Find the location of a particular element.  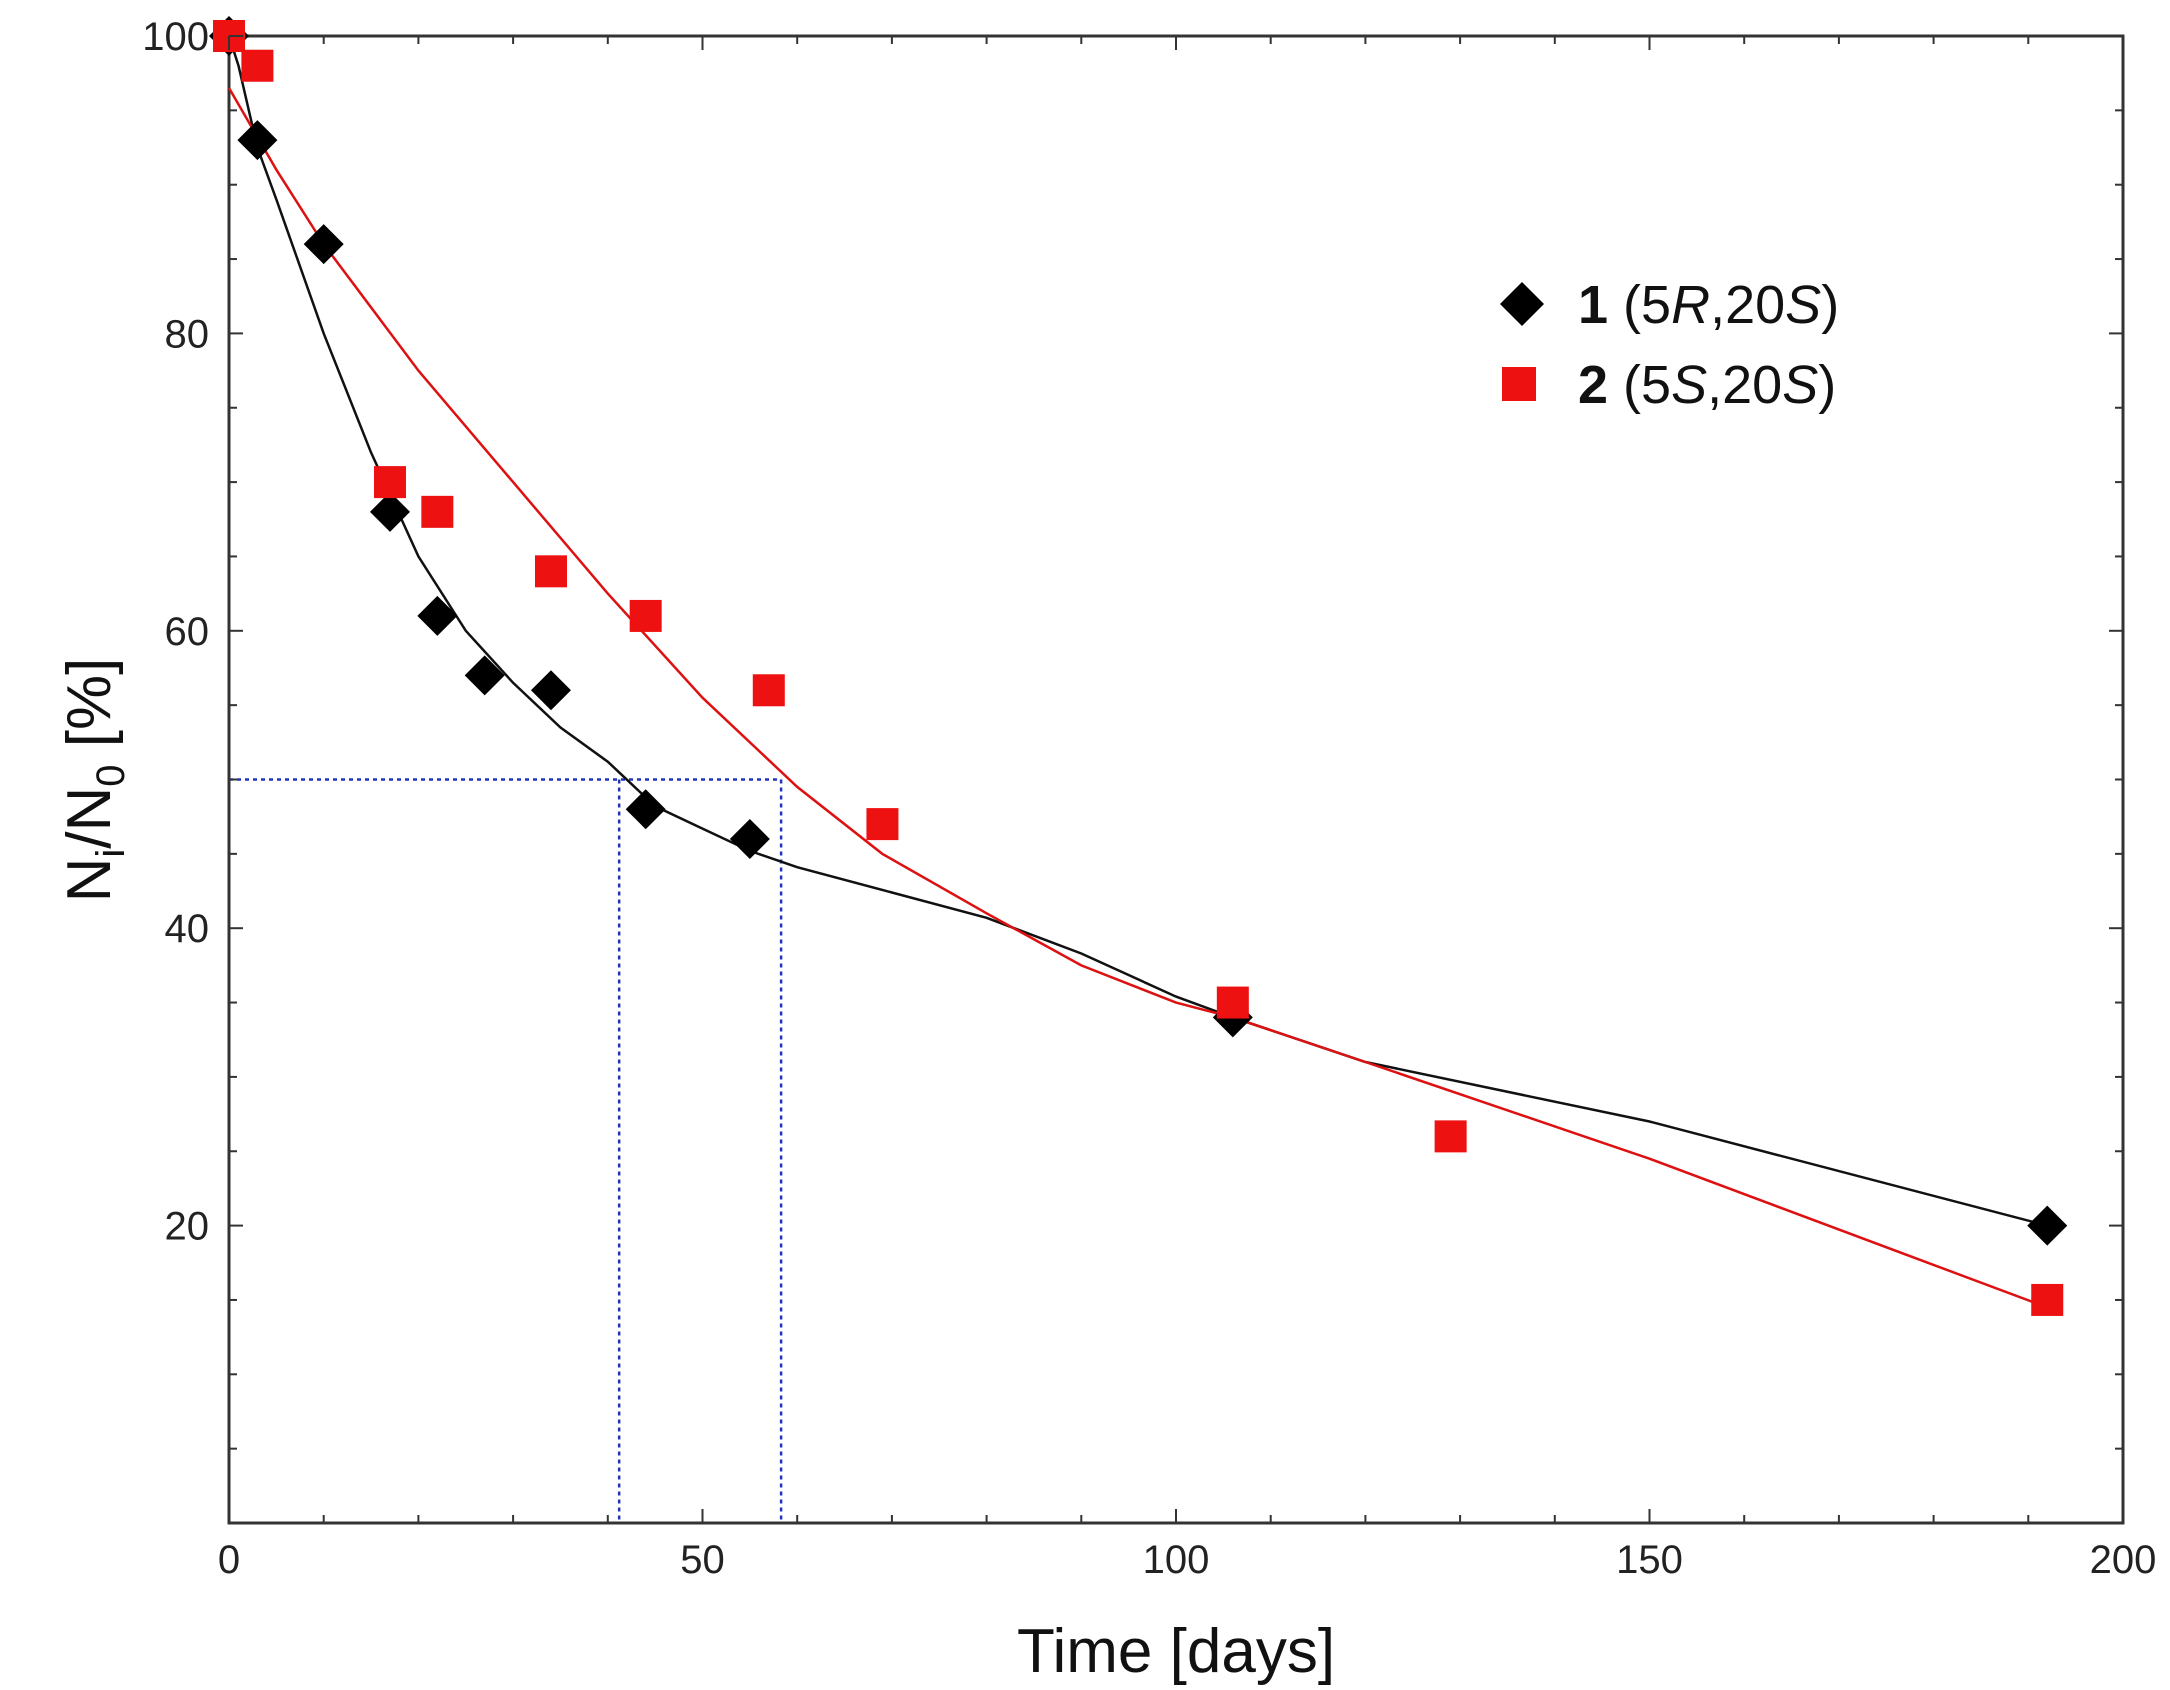

x-tick-label: 100 is located at coordinates (1176, 1560).